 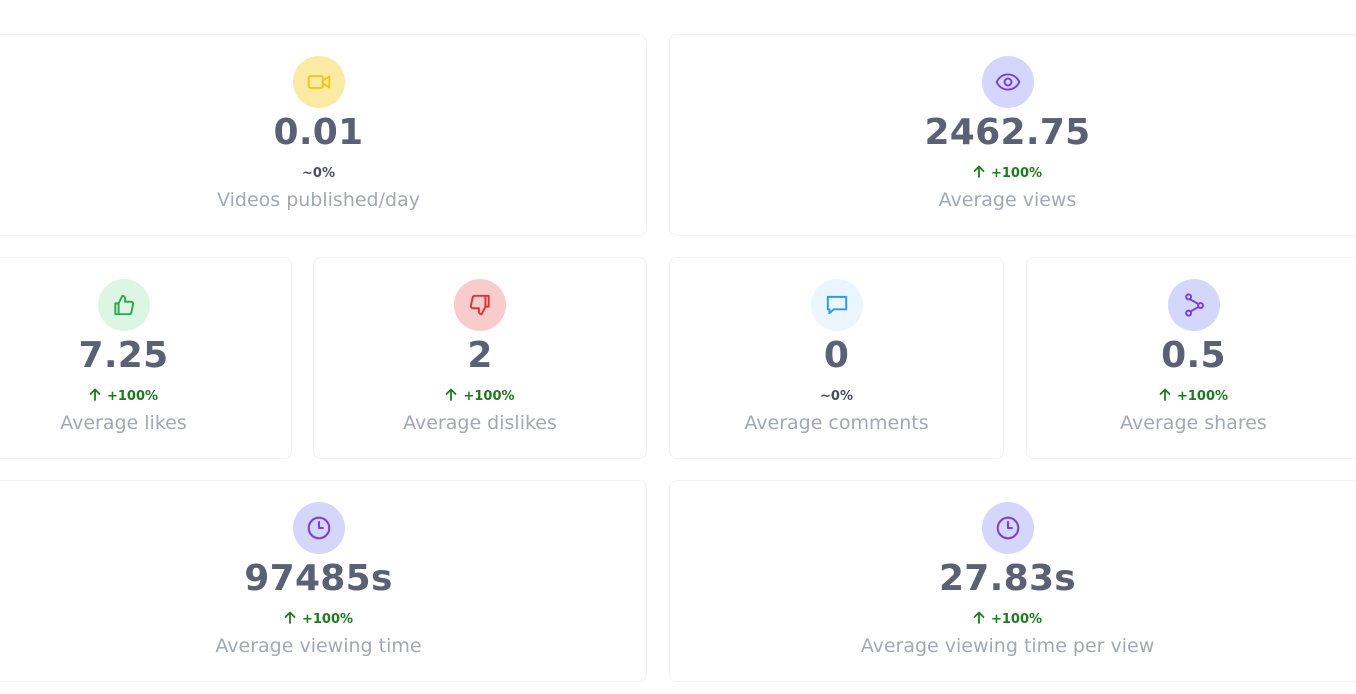 What do you see at coordinates (318, 578) in the screenshot?
I see `stat-value: 97485s` at bounding box center [318, 578].